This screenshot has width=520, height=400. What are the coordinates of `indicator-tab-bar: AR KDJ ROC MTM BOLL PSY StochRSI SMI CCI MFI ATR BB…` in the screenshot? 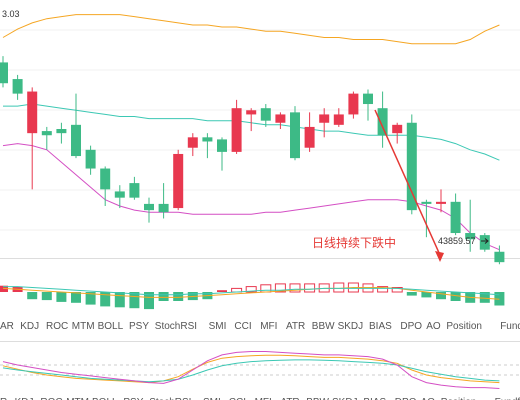 It's located at (260, 326).